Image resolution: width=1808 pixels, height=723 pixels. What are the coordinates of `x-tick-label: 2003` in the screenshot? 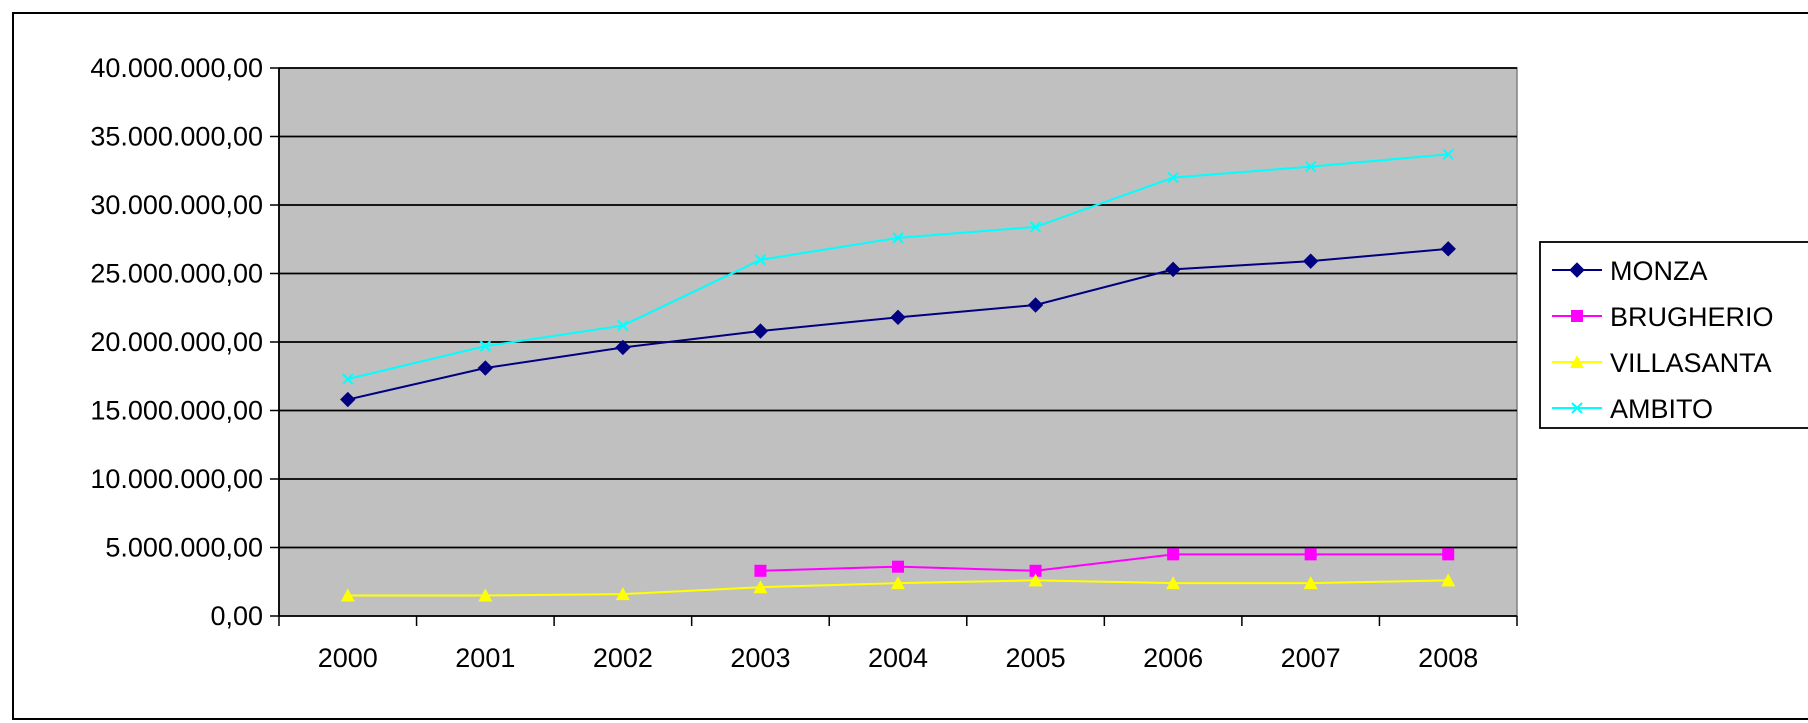 It's located at (760, 658).